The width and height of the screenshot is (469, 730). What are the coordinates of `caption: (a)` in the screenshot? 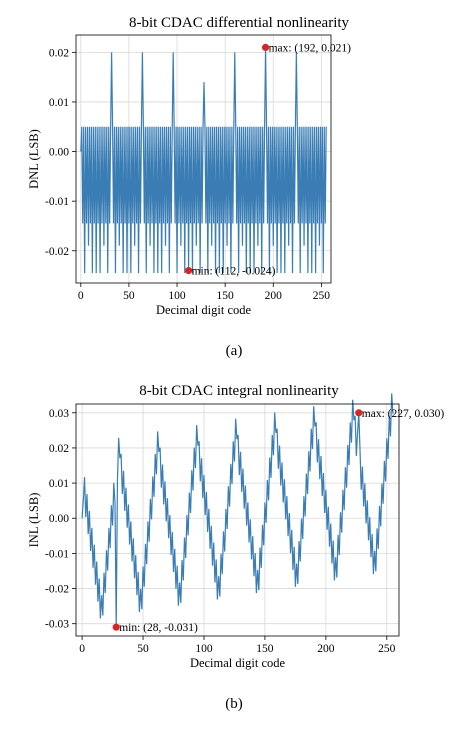 It's located at (234, 351).